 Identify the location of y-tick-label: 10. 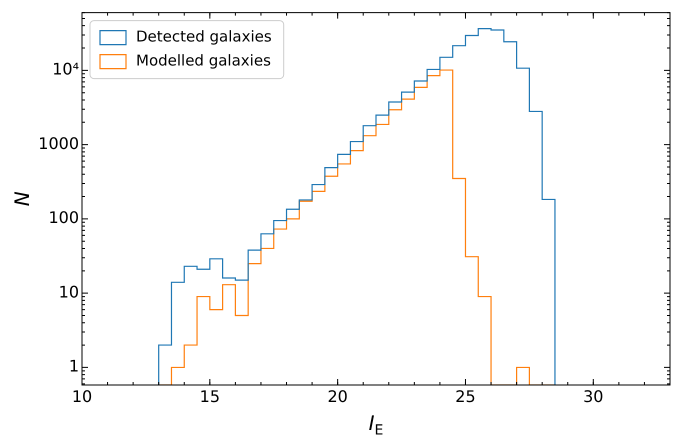
(68, 292).